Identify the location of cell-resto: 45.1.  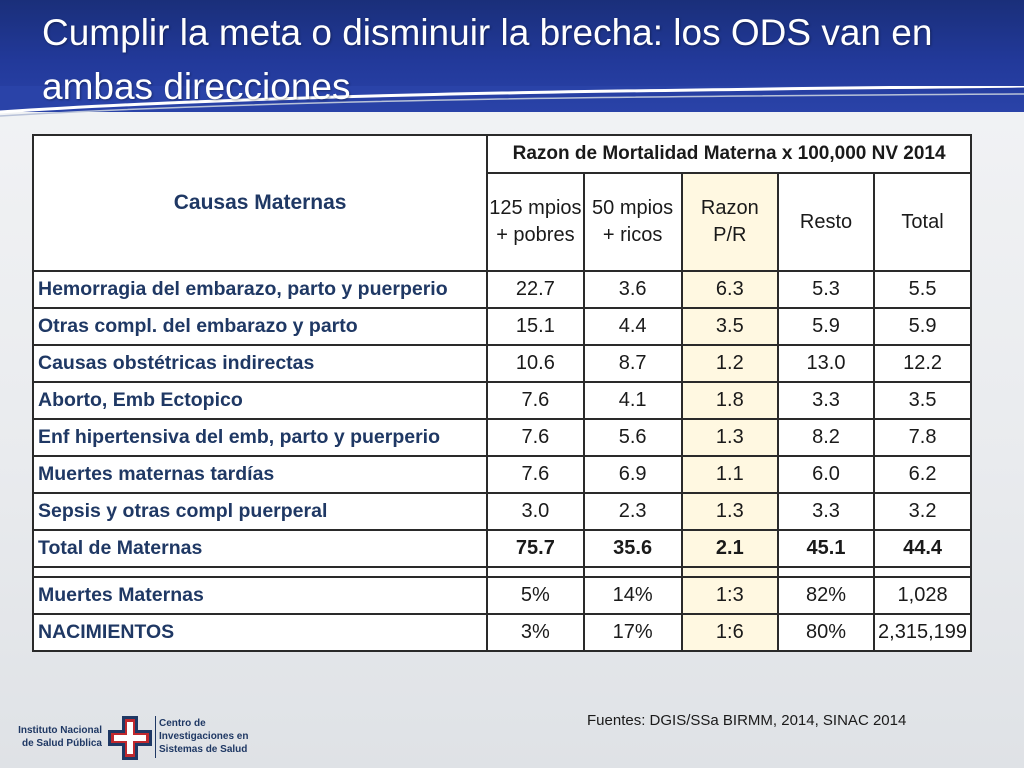
(826, 548).